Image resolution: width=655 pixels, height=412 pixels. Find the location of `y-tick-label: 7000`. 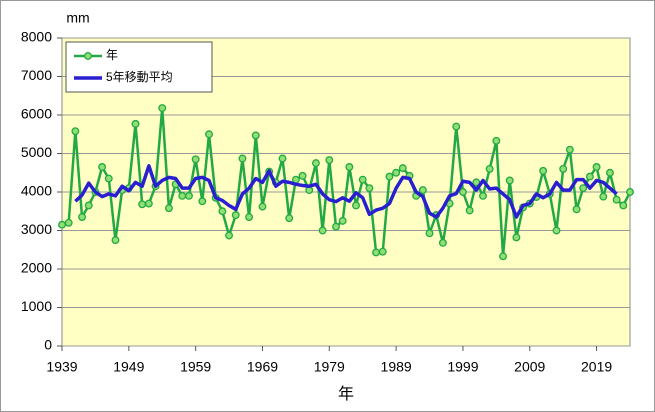

y-tick-label: 7000 is located at coordinates (36, 75).